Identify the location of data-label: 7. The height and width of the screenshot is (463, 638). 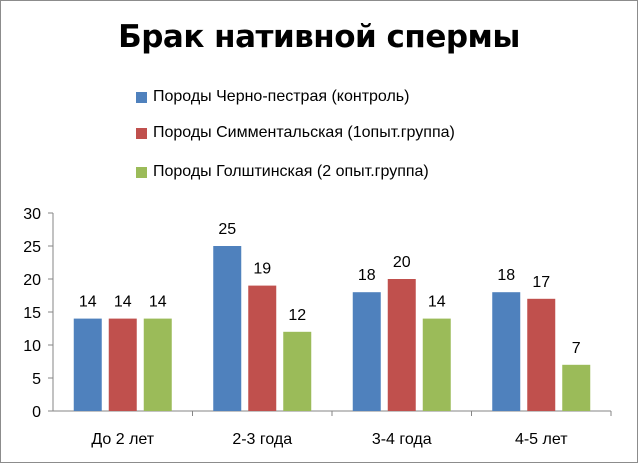
(576, 348).